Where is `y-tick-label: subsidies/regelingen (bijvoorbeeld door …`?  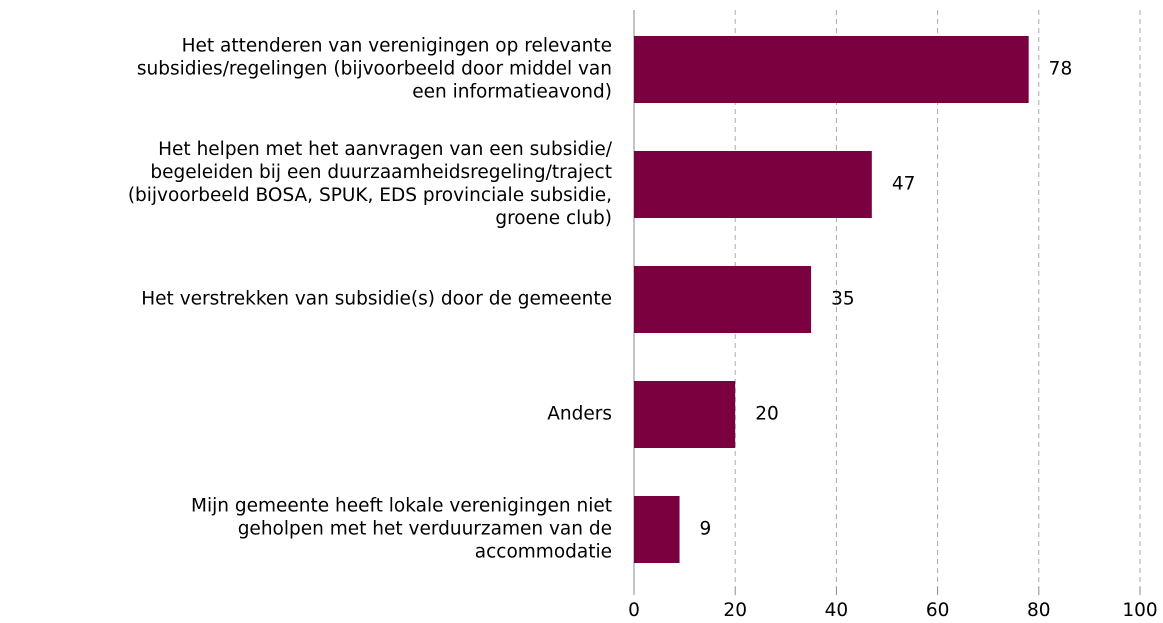
y-tick-label: subsidies/regelingen (bijvoorbeeld door … is located at coordinates (374, 69).